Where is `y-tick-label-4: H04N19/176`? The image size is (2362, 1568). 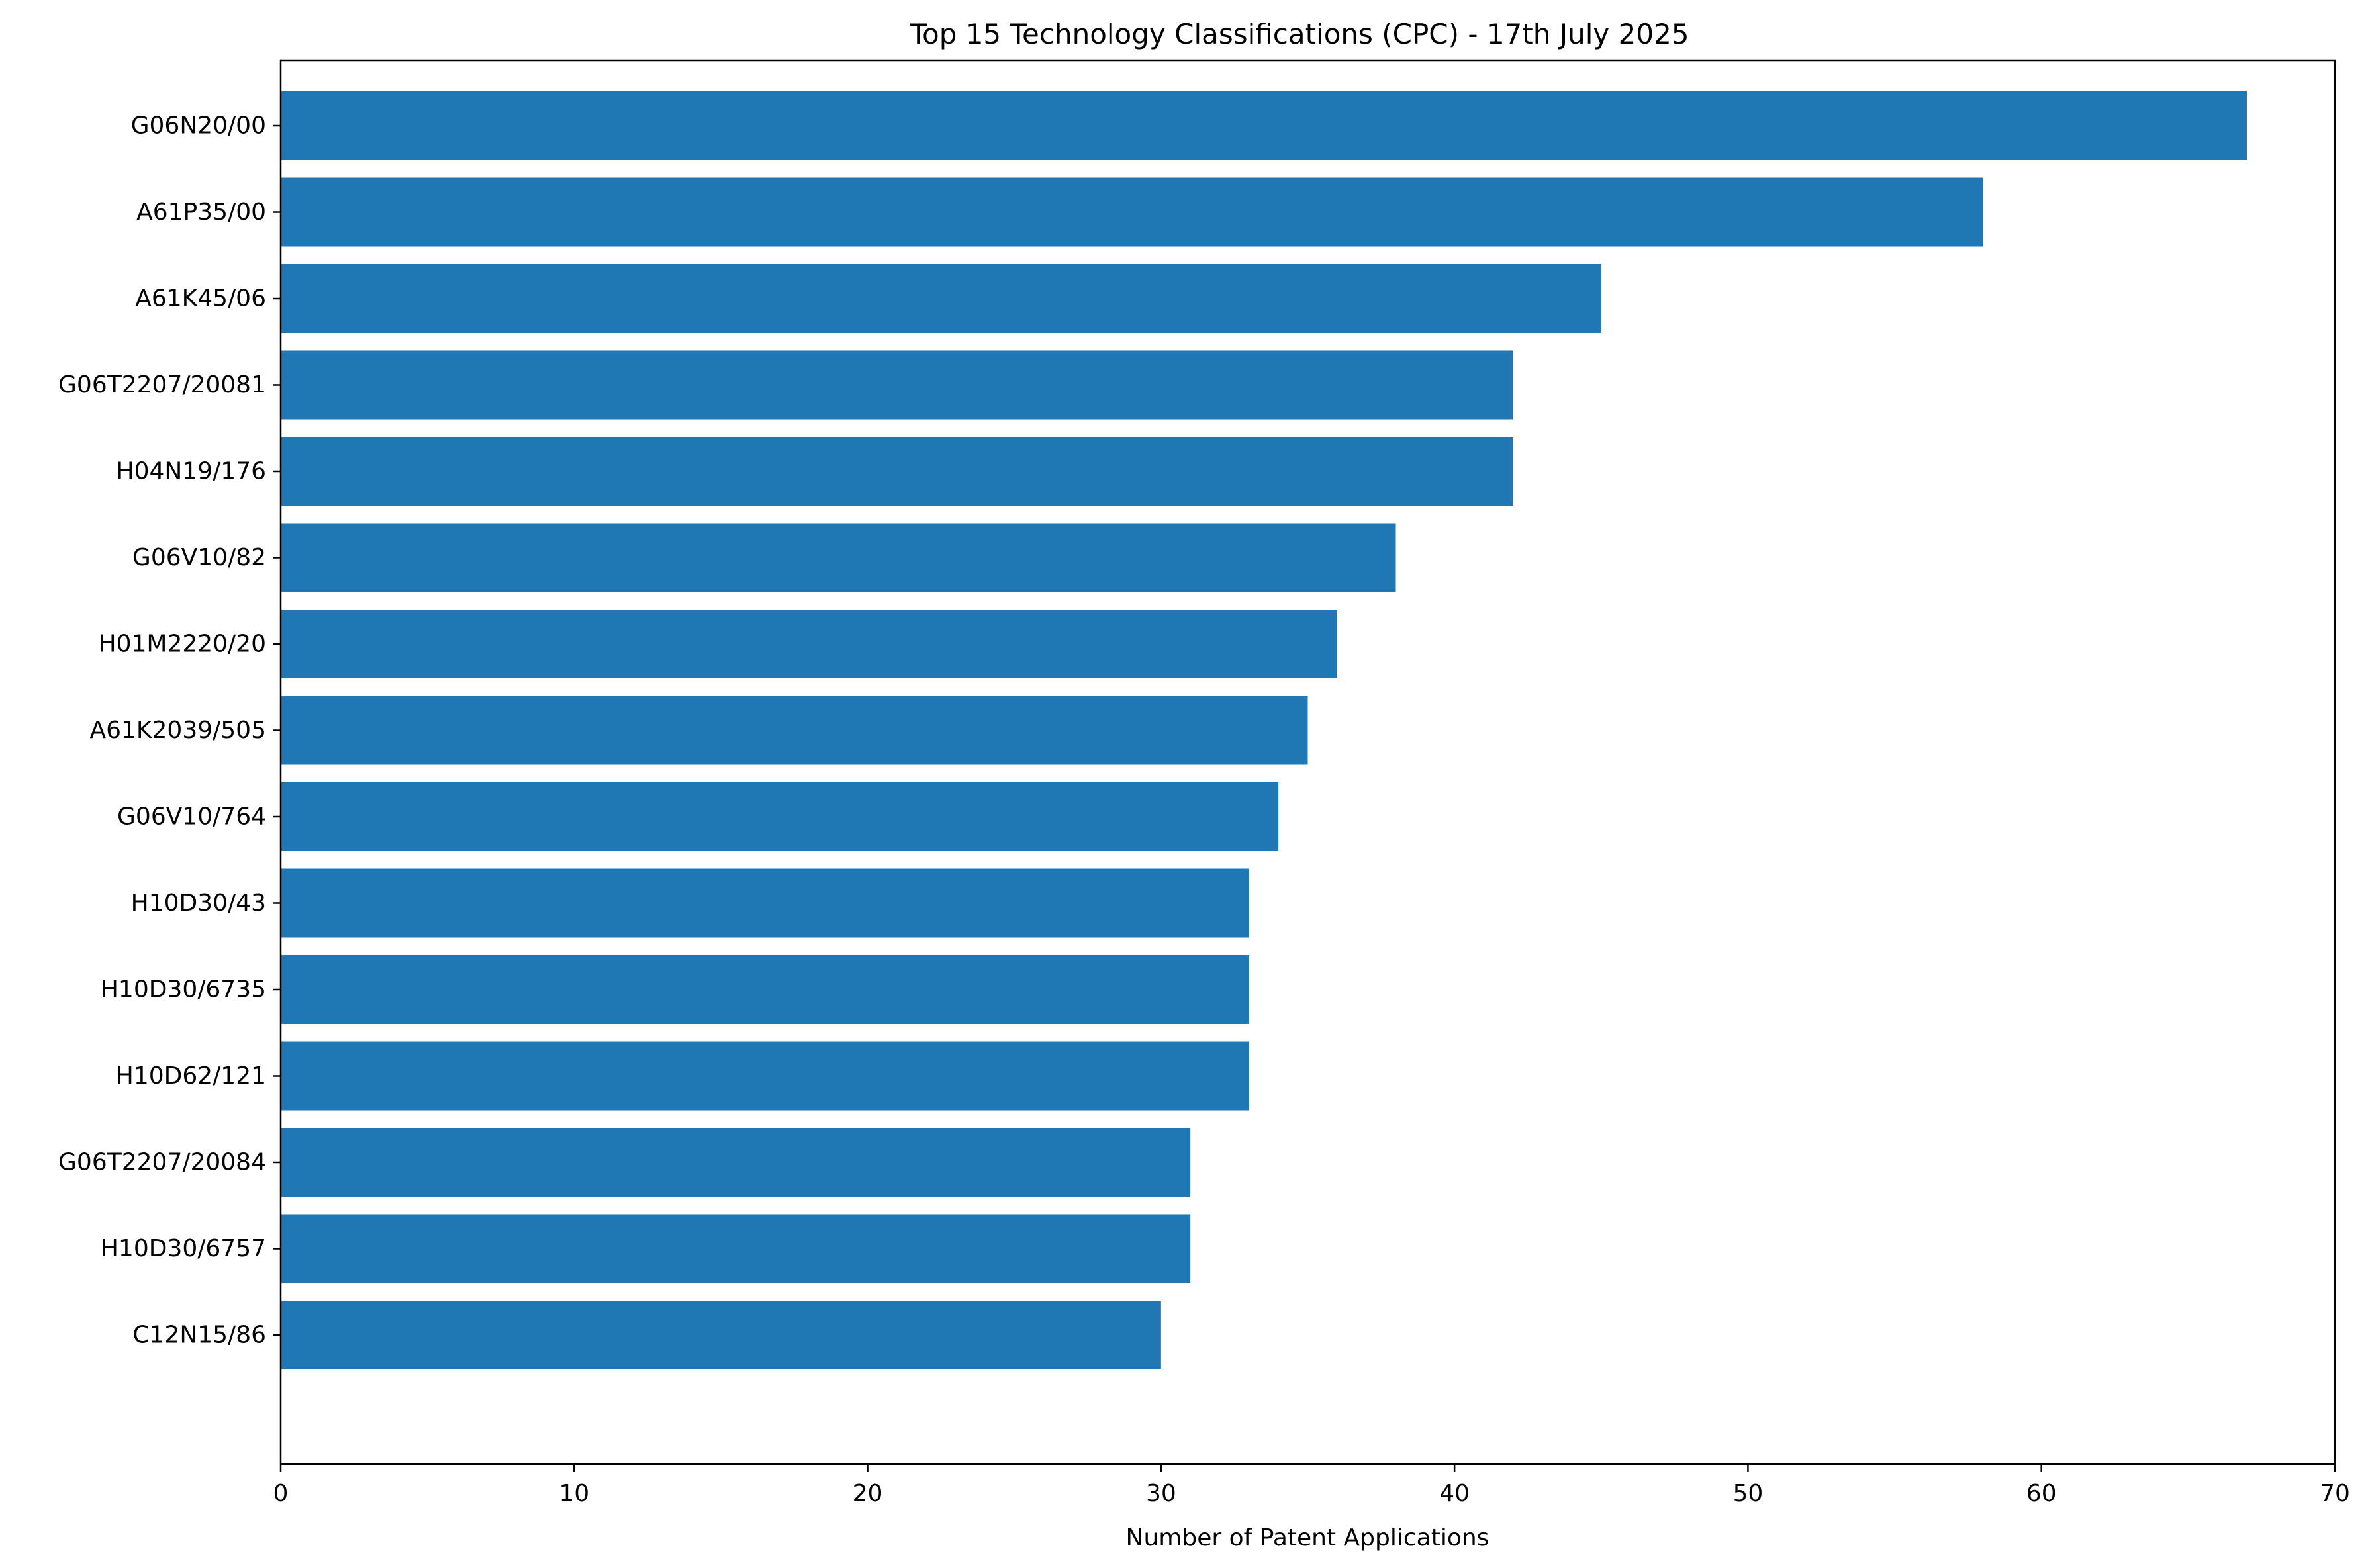 y-tick-label-4: H04N19/176 is located at coordinates (191, 471).